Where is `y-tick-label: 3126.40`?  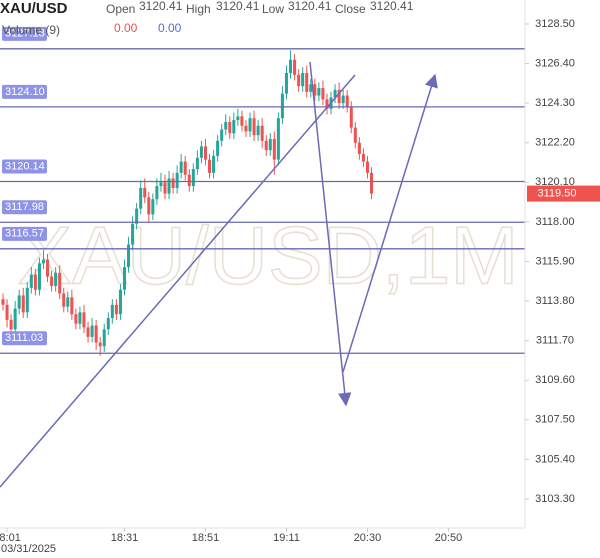
y-tick-label: 3126.40 is located at coordinates (555, 63).